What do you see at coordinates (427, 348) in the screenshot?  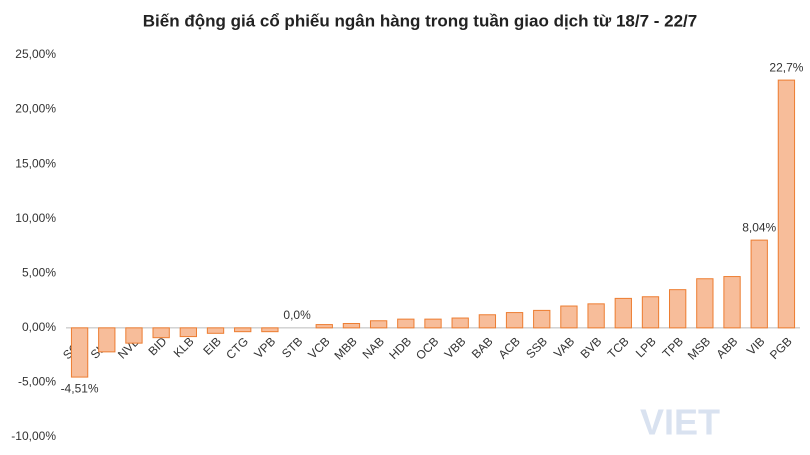 I see `x-tick-label: OCB` at bounding box center [427, 348].